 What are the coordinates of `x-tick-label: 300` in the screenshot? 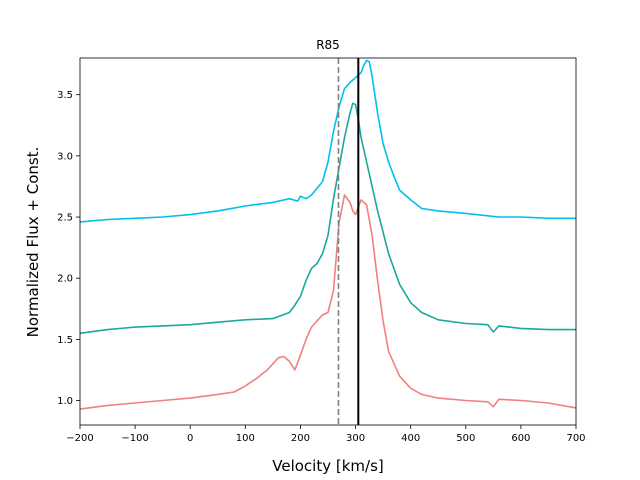 It's located at (355, 438).